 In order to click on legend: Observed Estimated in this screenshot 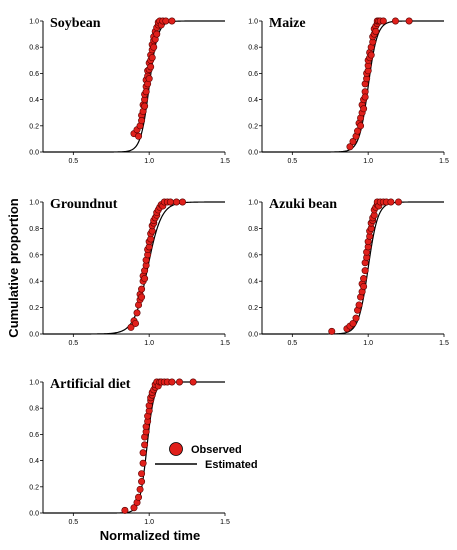, I will do `click(206, 456)`.